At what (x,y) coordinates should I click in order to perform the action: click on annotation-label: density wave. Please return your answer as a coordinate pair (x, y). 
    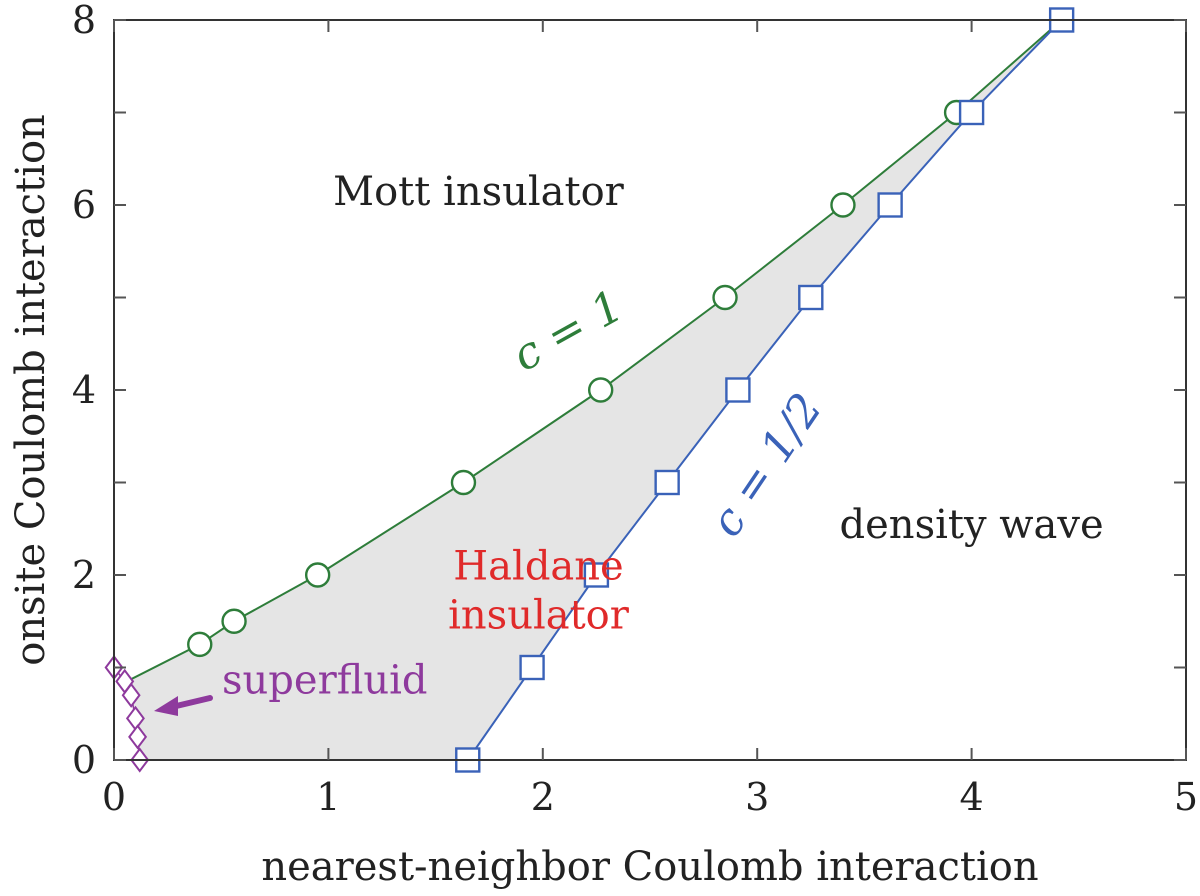
    Looking at the image, I should click on (972, 525).